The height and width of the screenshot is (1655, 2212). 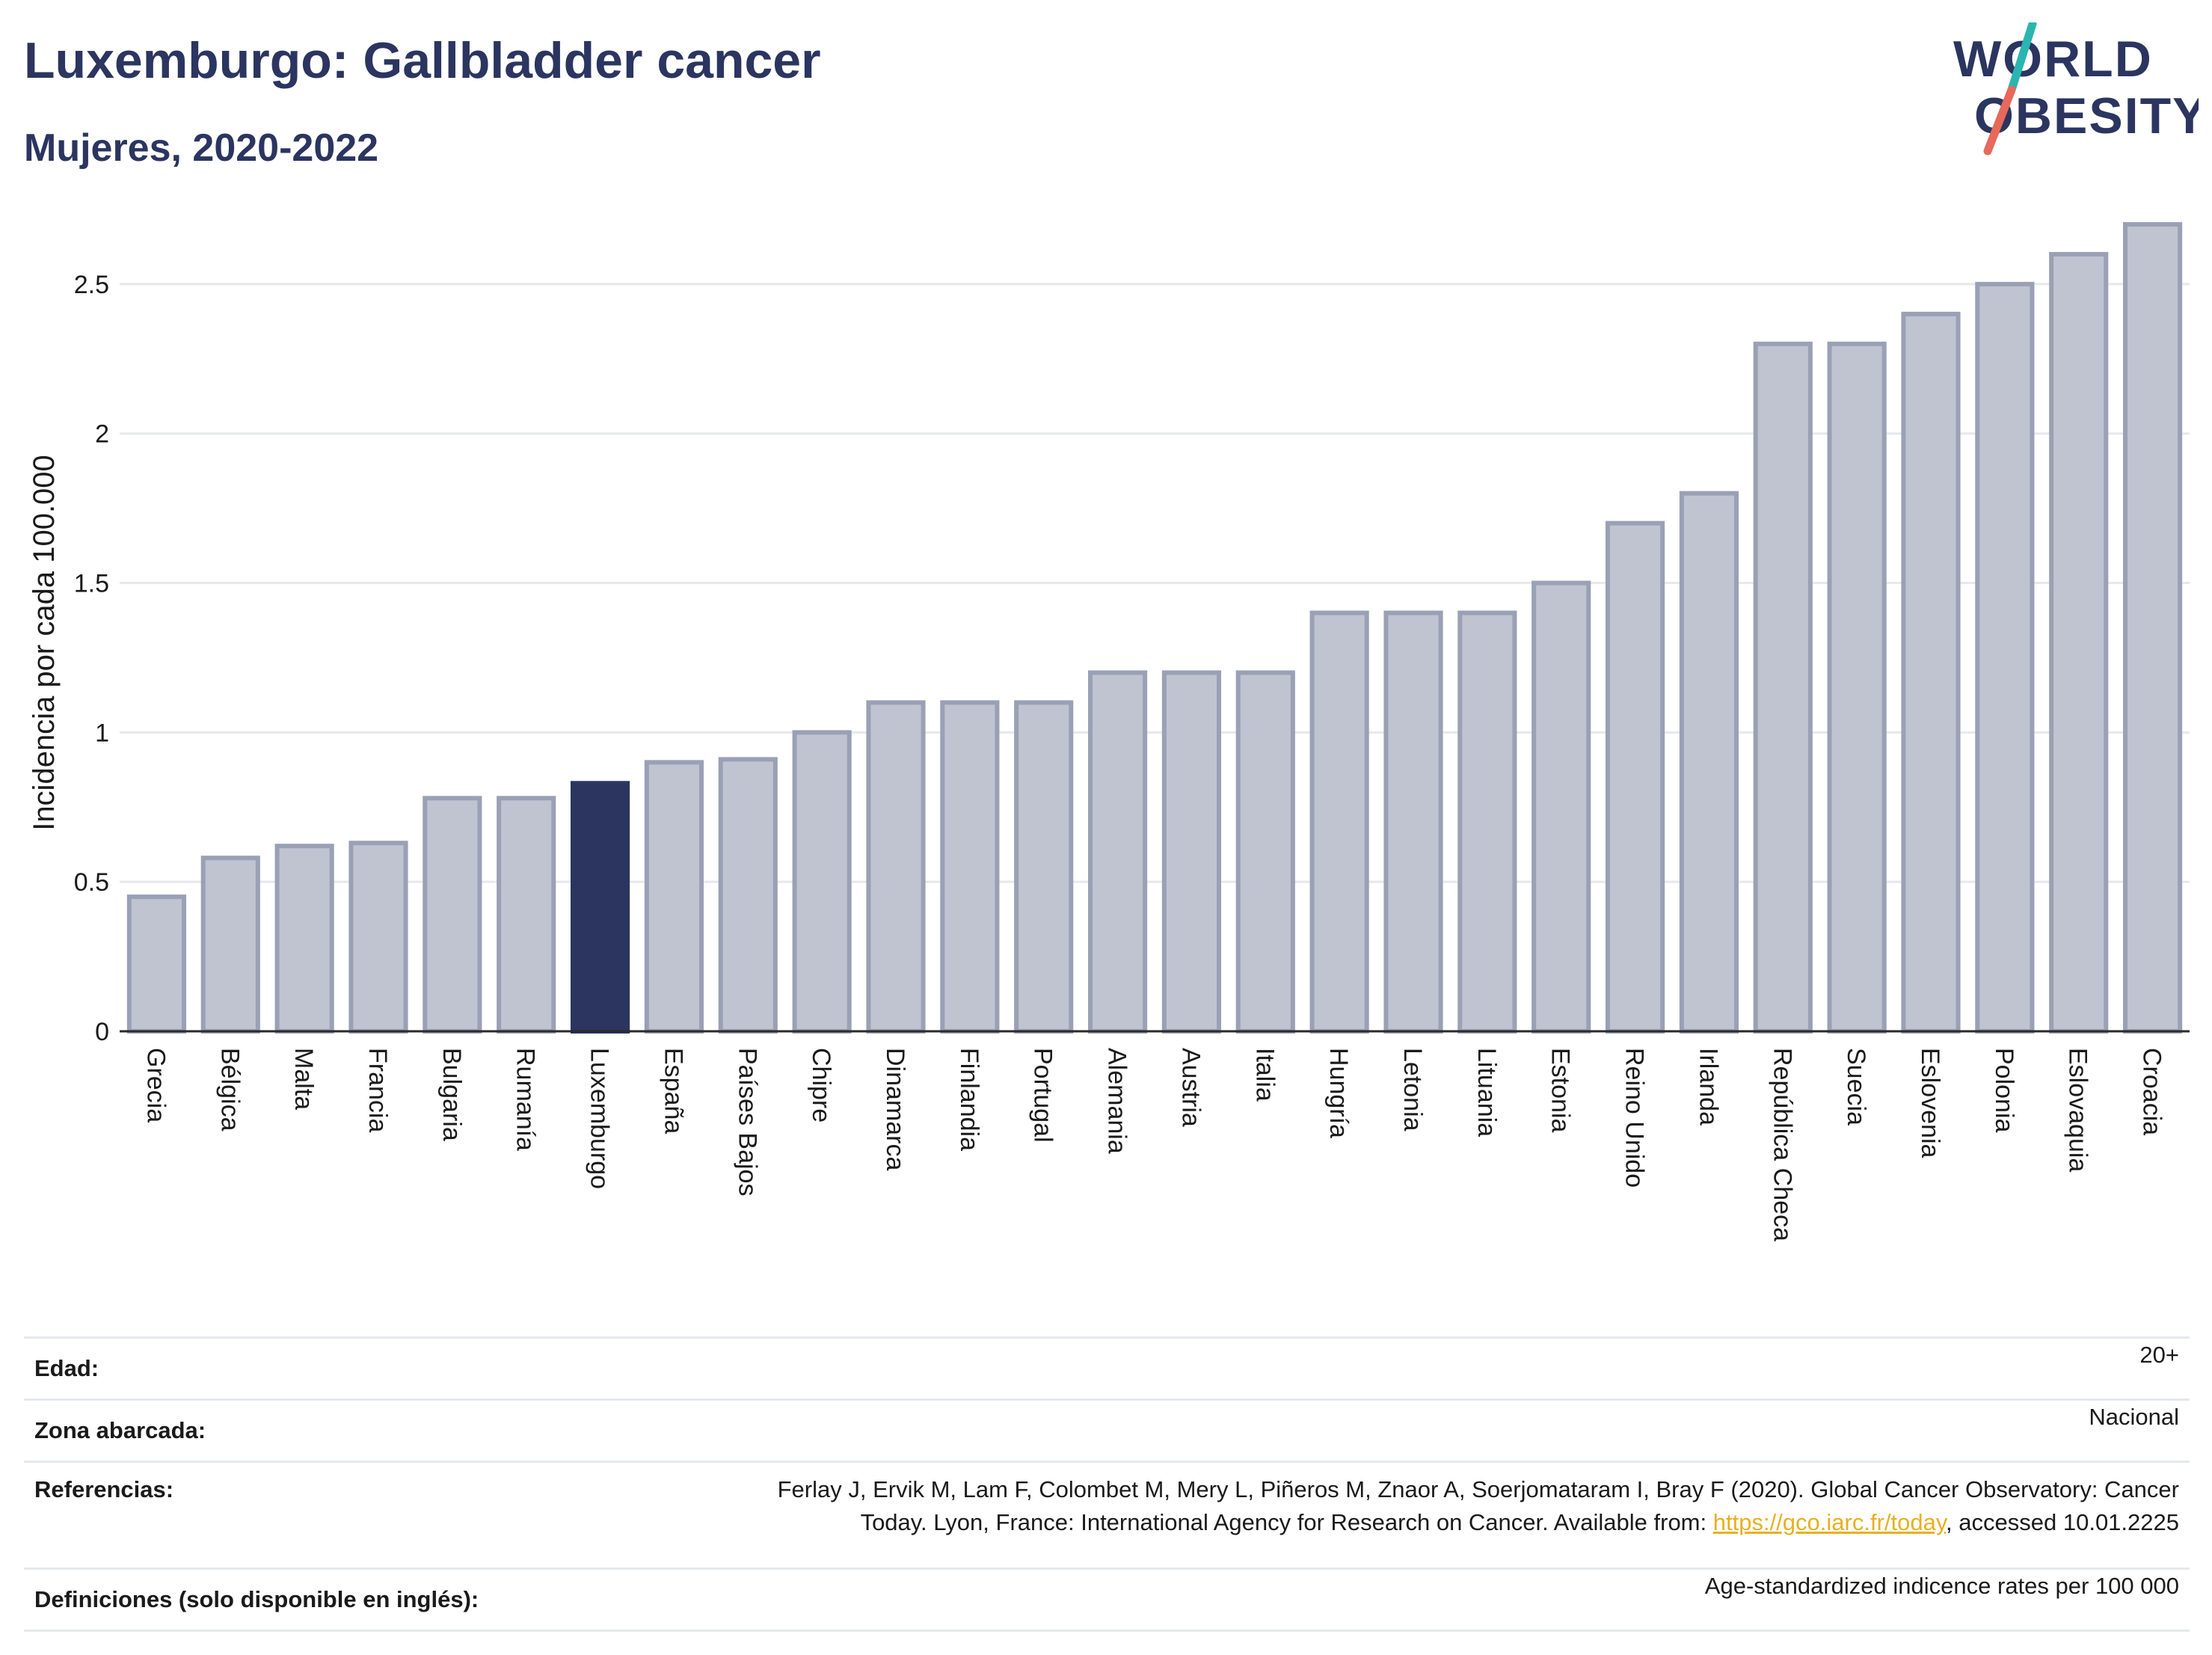 What do you see at coordinates (895, 1109) in the screenshot?
I see `x-tick-label: Dinamarca` at bounding box center [895, 1109].